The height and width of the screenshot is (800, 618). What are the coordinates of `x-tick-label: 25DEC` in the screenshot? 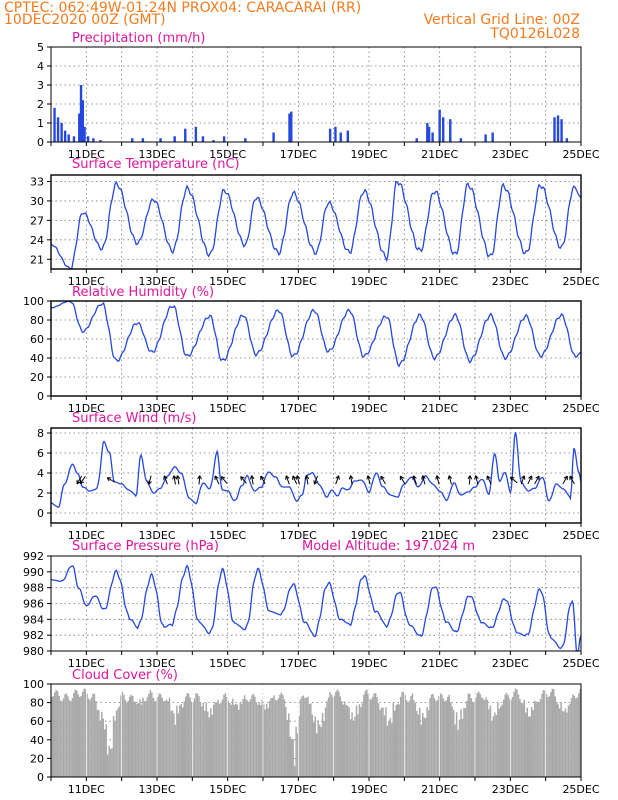 It's located at (580, 154).